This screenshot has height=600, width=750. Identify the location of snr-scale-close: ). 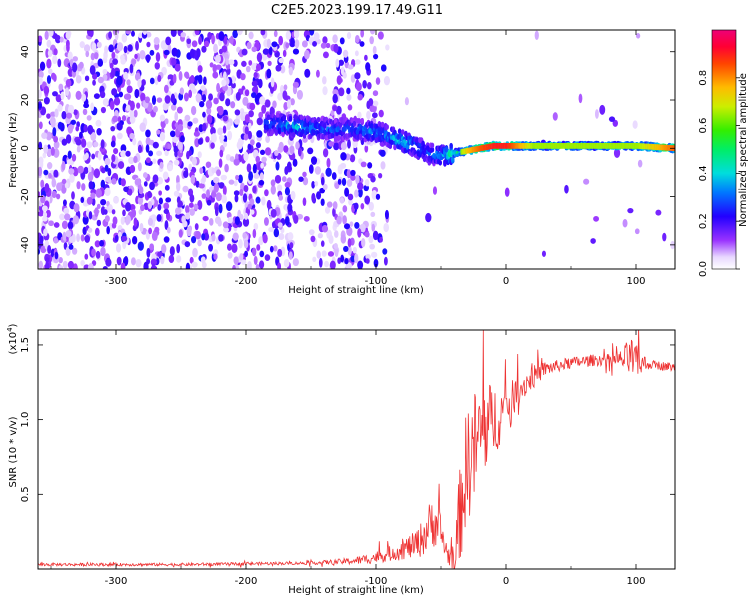
(13, 325).